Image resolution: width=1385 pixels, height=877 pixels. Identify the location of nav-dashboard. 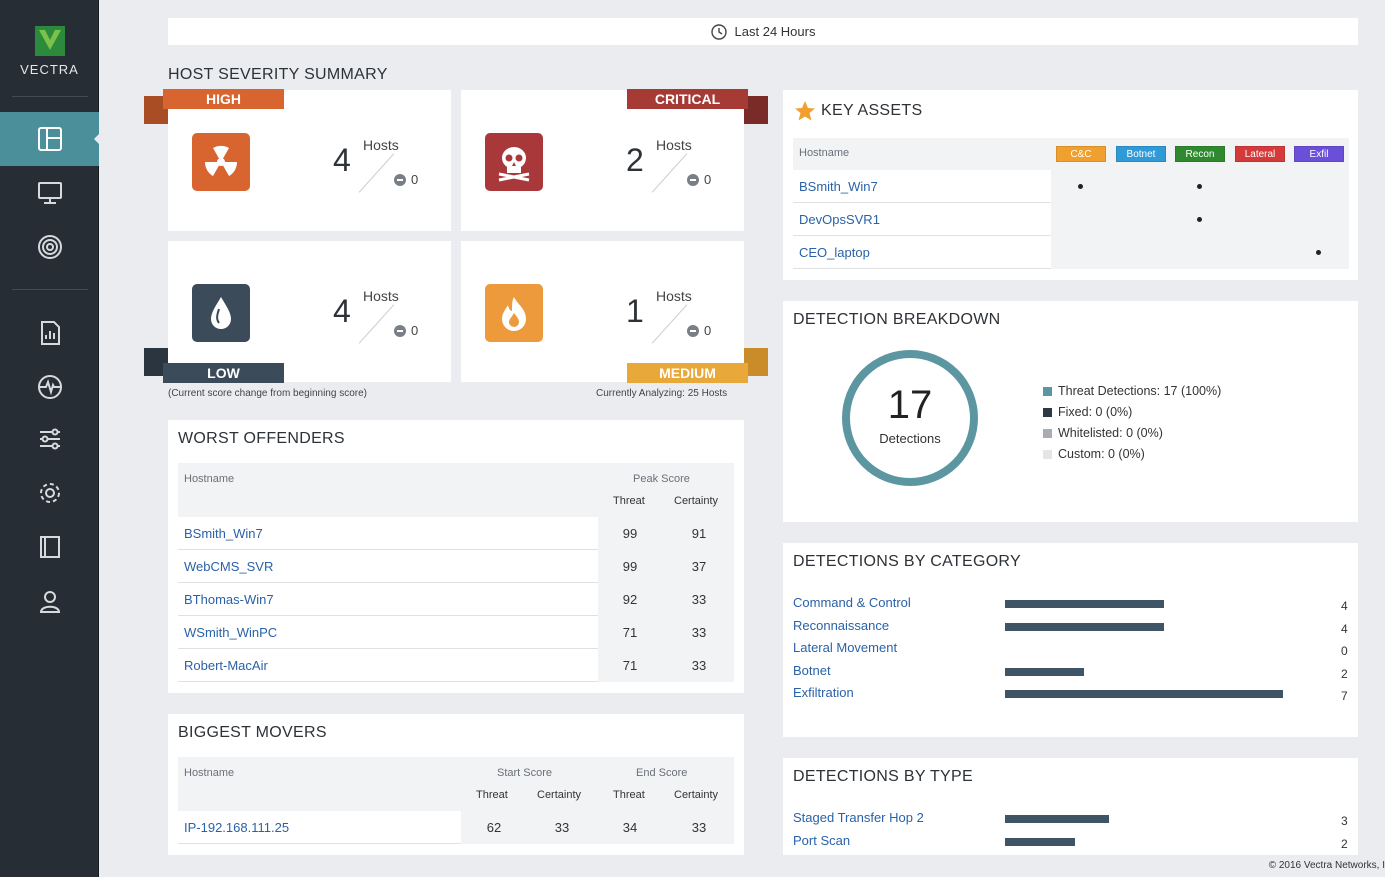
(50, 139).